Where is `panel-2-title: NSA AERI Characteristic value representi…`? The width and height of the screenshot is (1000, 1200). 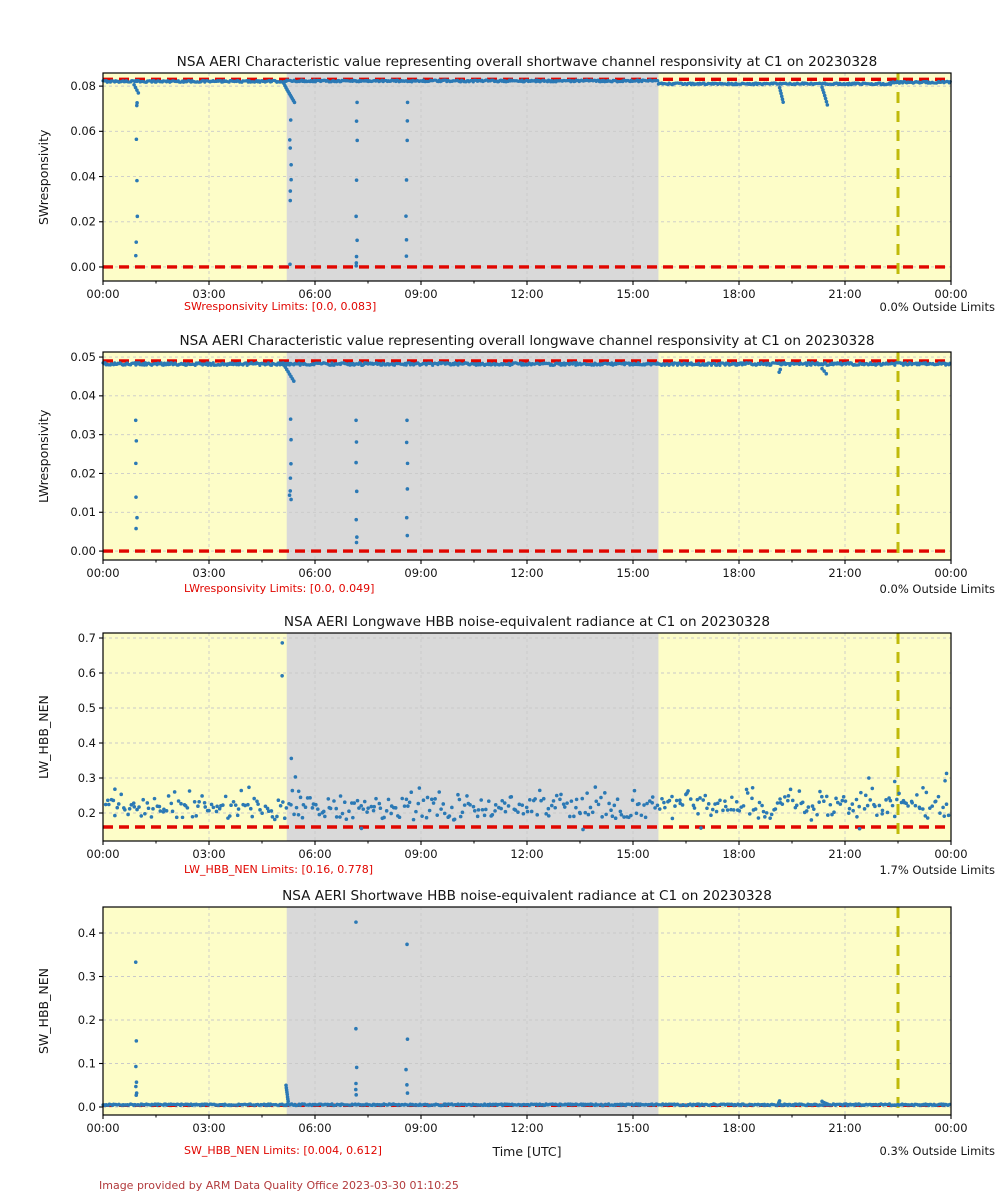 panel-2-title: NSA AERI Characteristic value representi… is located at coordinates (527, 341).